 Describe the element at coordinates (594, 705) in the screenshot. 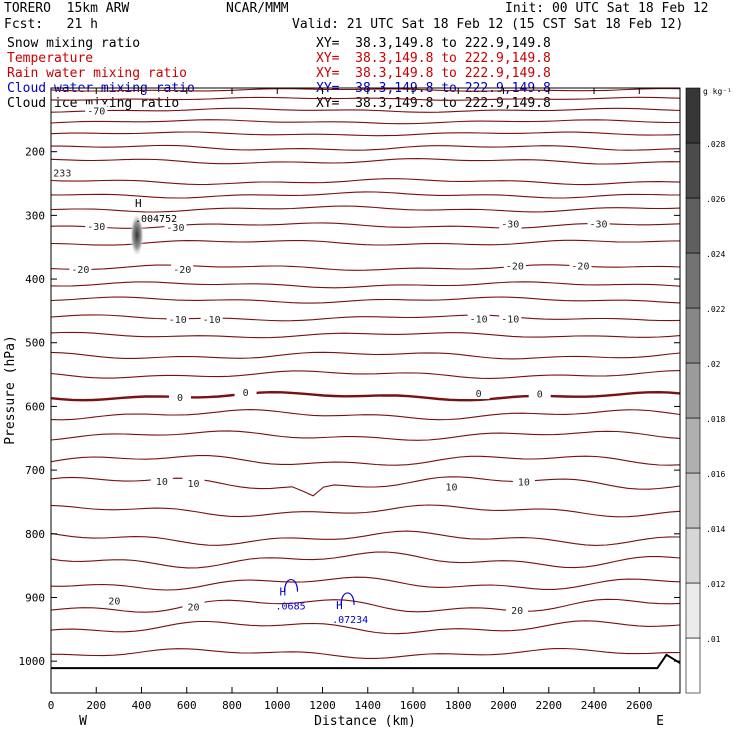

I see `x-tick-label: 2400` at that location.